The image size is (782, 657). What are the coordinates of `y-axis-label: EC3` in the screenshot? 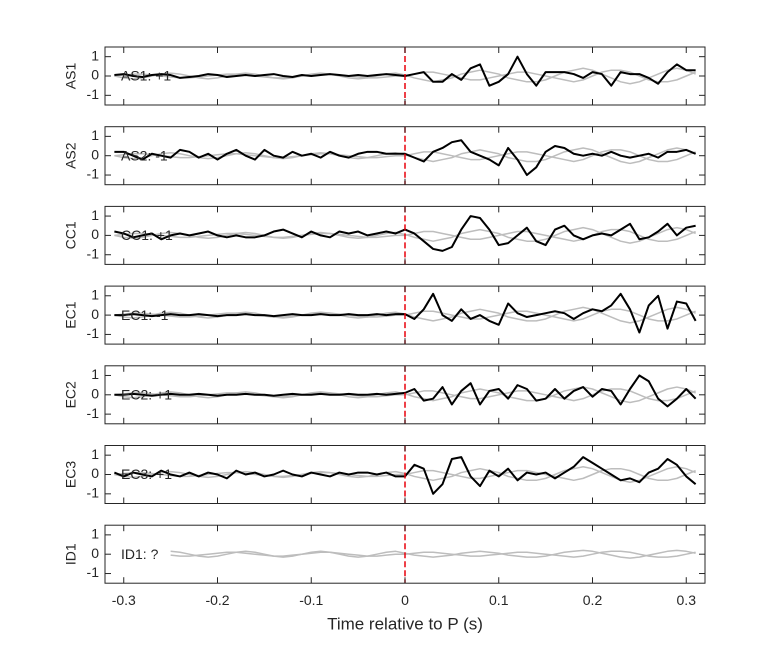 It's located at (71, 474).